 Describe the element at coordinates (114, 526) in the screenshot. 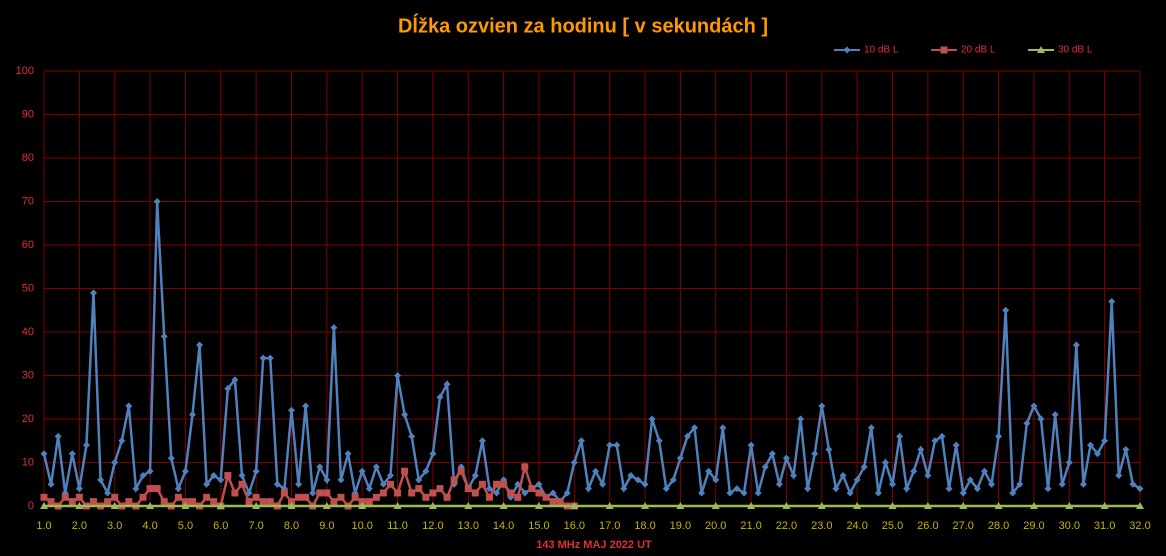

I see `x-tick-label: 3.0` at that location.